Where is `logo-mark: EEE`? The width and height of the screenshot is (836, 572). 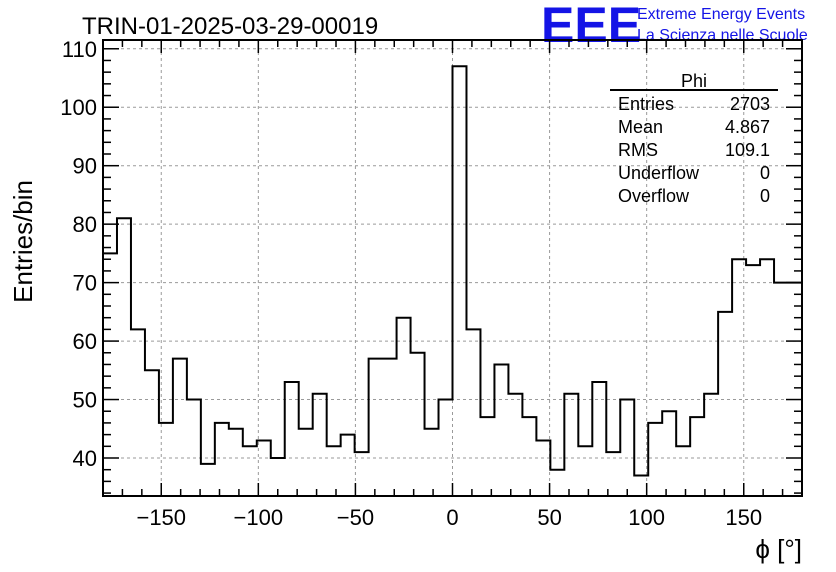
logo-mark: EEE is located at coordinates (591, 26).